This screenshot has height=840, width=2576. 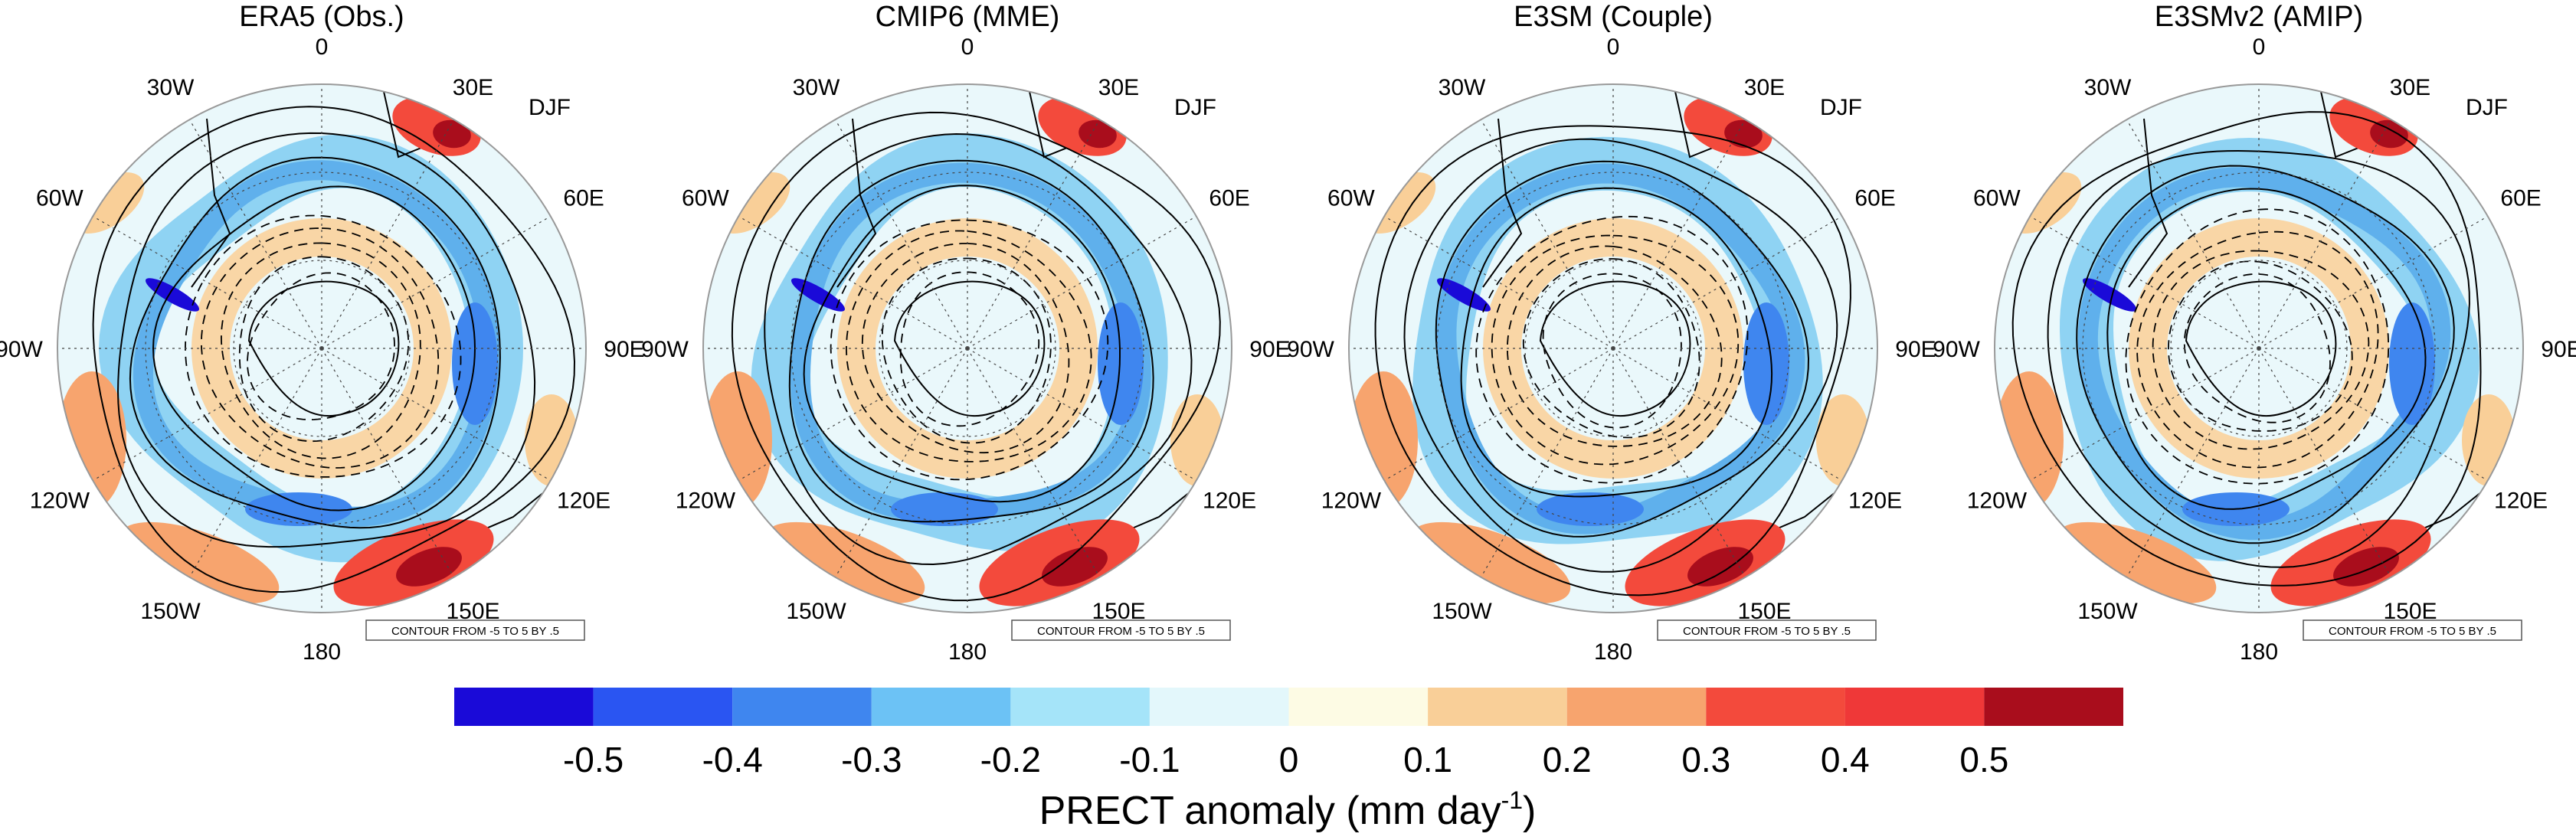 What do you see at coordinates (1613, 17) in the screenshot?
I see `panel-title: E3SM (Couple)` at bounding box center [1613, 17].